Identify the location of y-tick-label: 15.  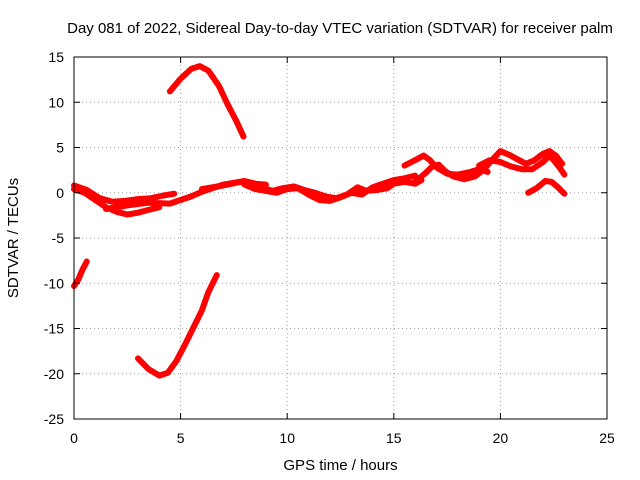
(56, 57).